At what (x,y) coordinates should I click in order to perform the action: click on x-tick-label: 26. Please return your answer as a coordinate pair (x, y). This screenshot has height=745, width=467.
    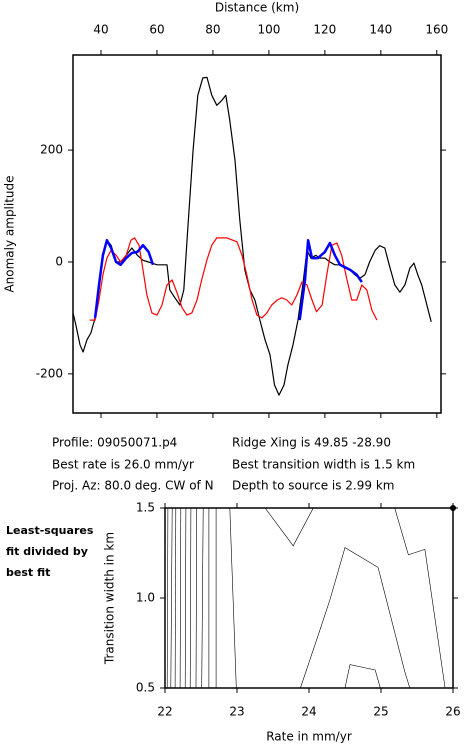
    Looking at the image, I should click on (452, 712).